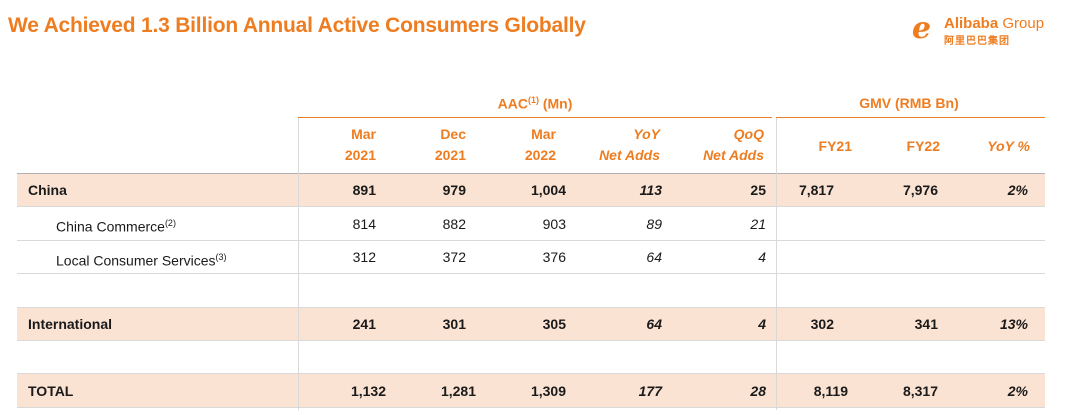 This screenshot has width=1075, height=415. I want to click on cell-china-mar-2022: 1,004, so click(548, 190).